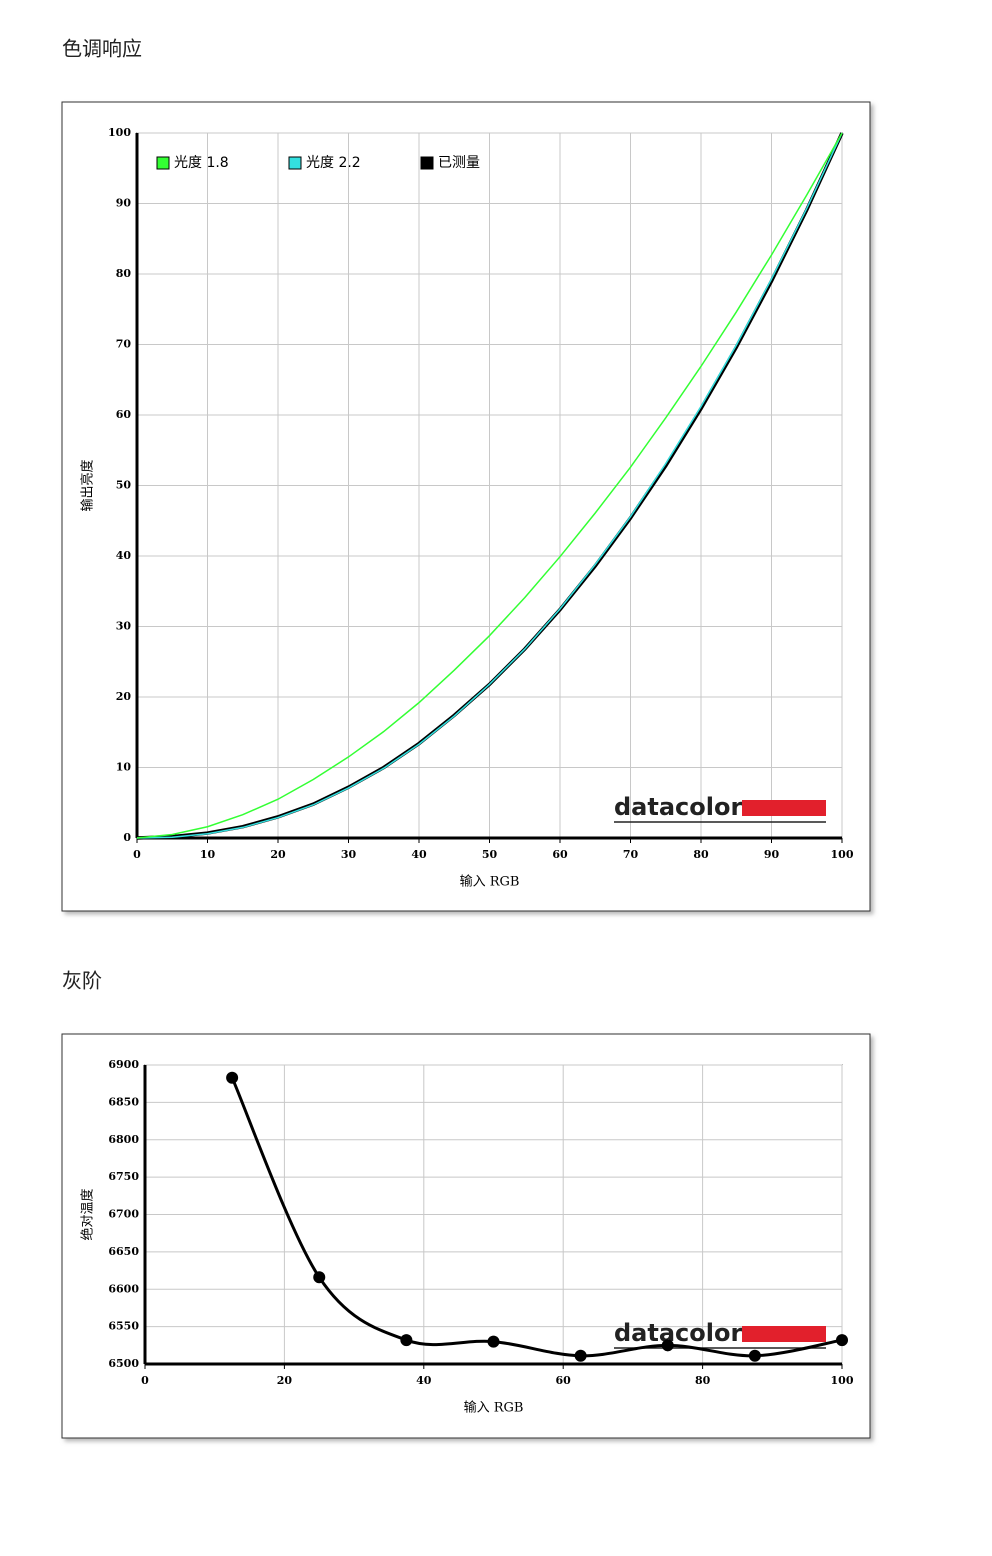  I want to click on y-tick-label: 40, so click(124, 555).